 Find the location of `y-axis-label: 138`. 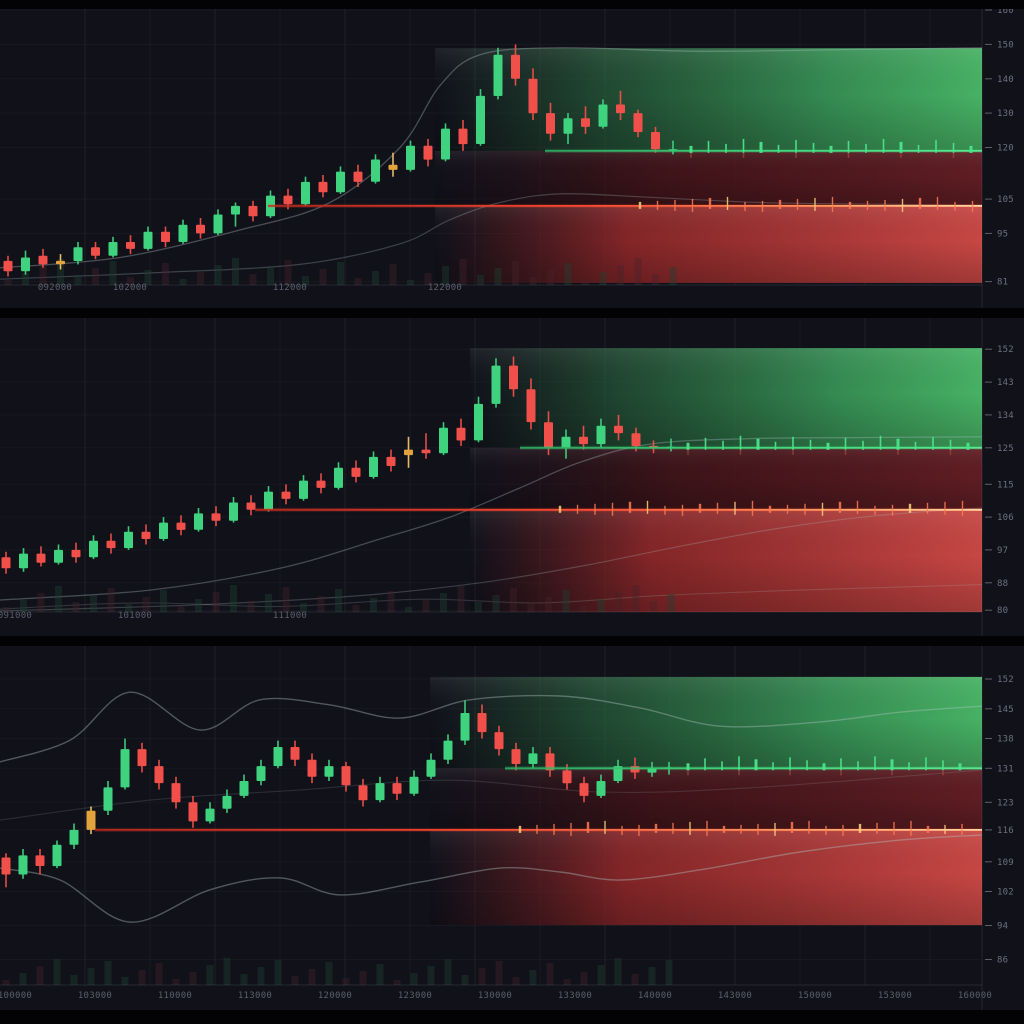

y-axis-label: 138 is located at coordinates (1005, 740).